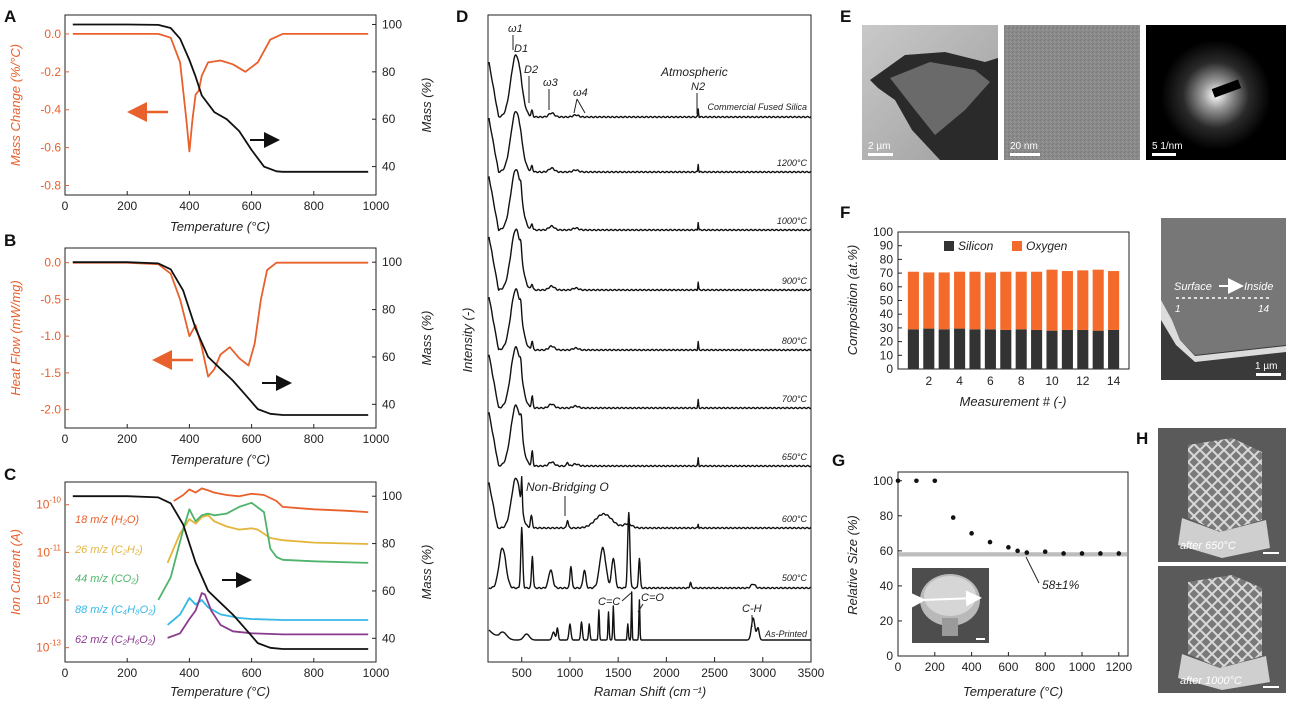  Describe the element at coordinates (48, 647) in the screenshot. I see `y-left-tick-label: 10-13` at that location.